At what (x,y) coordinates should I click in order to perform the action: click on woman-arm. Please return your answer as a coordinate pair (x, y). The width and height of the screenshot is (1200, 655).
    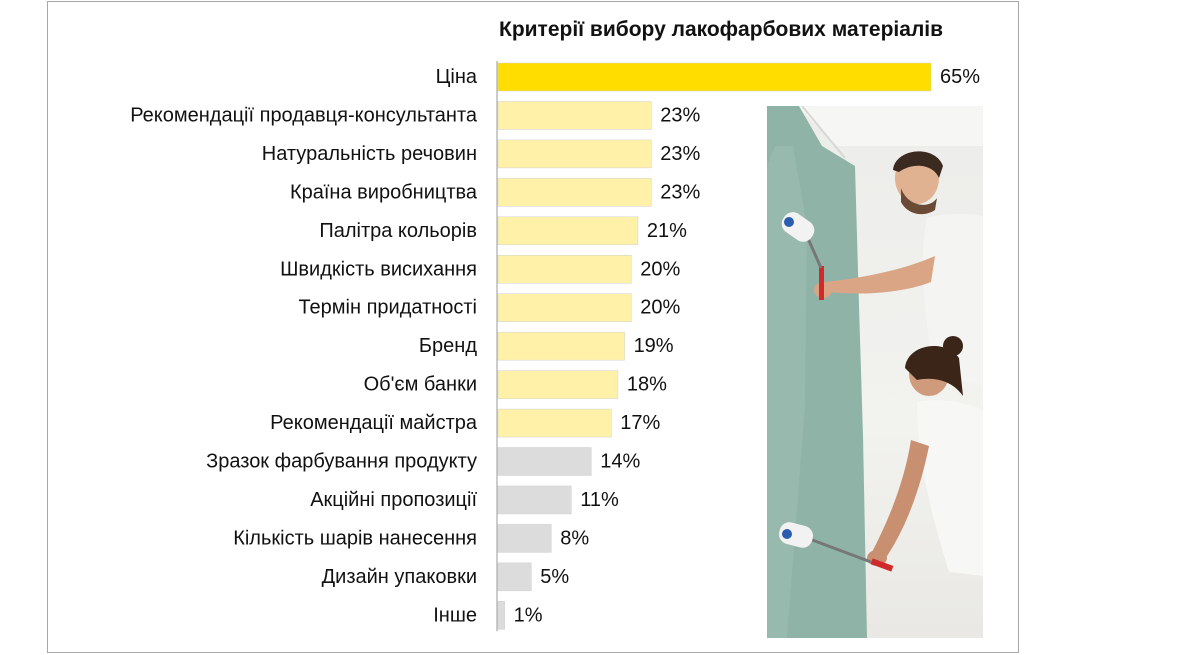
    Looking at the image, I should click on (900, 498).